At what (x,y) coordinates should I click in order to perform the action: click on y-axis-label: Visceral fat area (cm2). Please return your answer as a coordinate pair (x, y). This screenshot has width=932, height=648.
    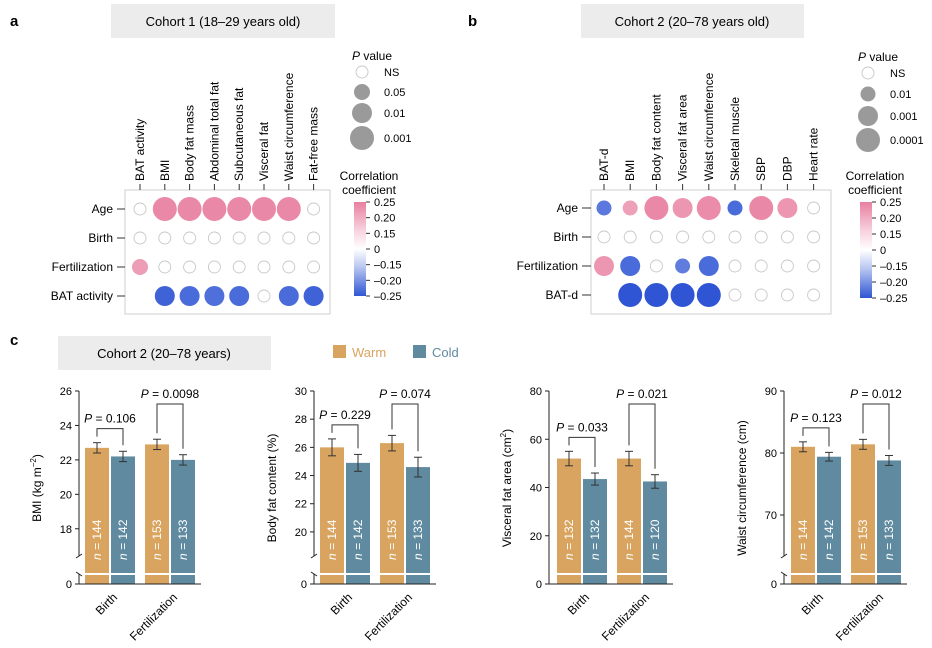
    Looking at the image, I should click on (506, 488).